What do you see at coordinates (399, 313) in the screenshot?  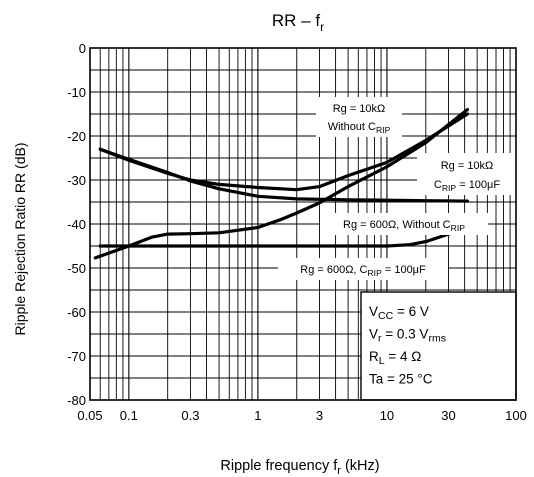 I see `condition-text: VCC = 6 V` at bounding box center [399, 313].